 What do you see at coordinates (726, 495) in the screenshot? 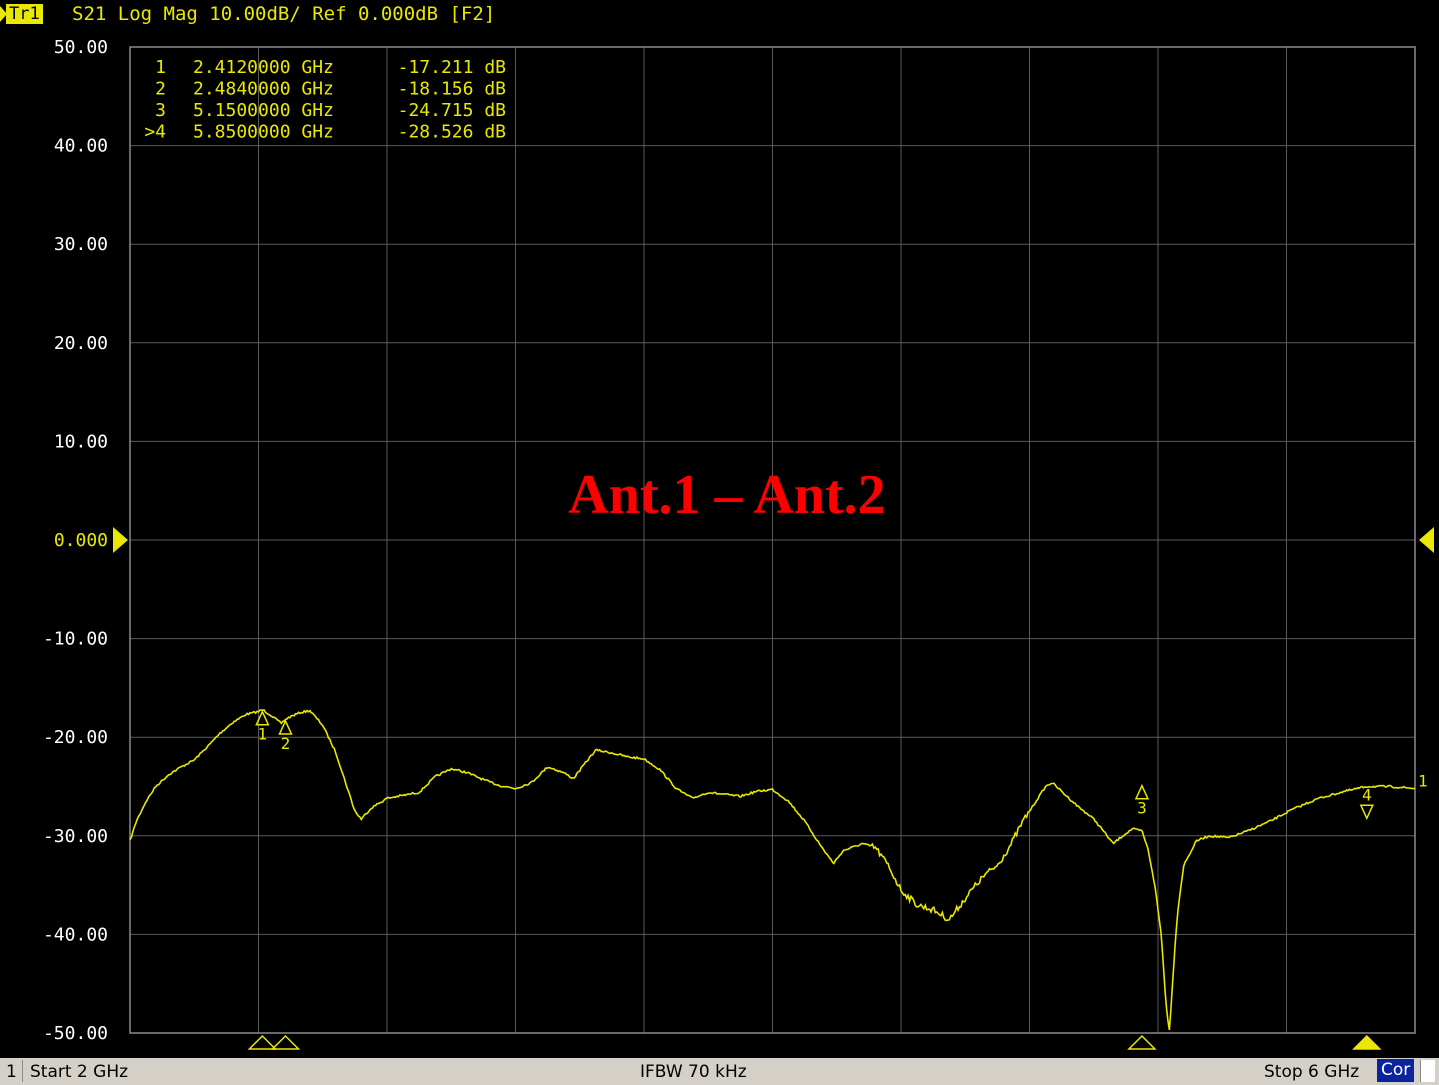
I see `overlay-label: Ant.1 – Ant.2` at bounding box center [726, 495].